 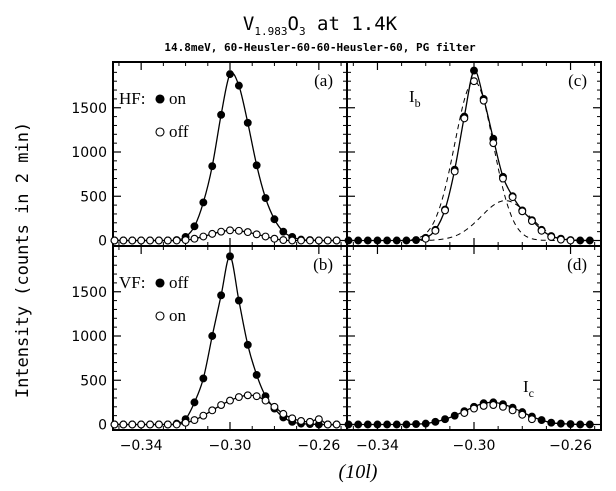 I want to click on annotation-label: Ic, so click(x=528, y=388).